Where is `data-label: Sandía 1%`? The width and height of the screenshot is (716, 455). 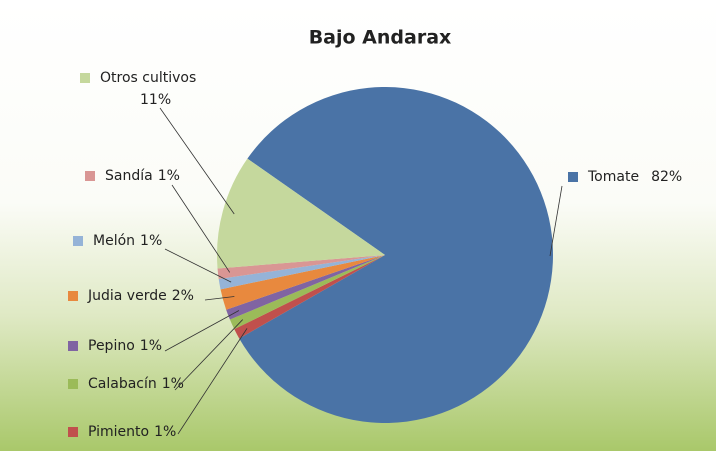
data-label: Sandía 1% is located at coordinates (142, 176).